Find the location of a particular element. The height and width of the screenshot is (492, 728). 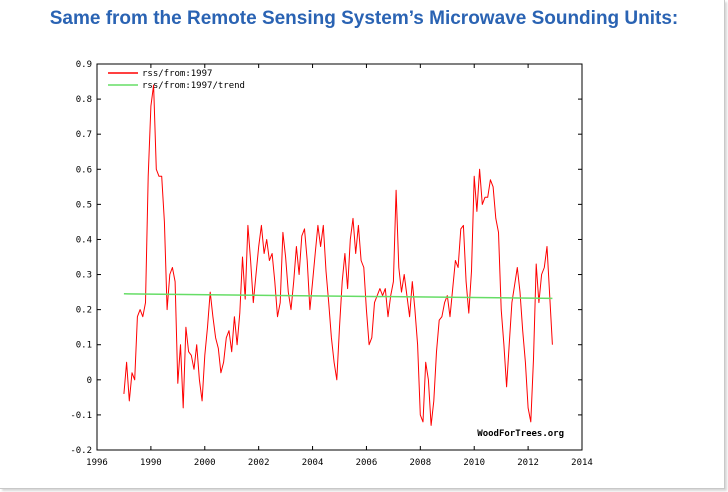

watermark-label: WoodForTrees.org is located at coordinates (520, 434).